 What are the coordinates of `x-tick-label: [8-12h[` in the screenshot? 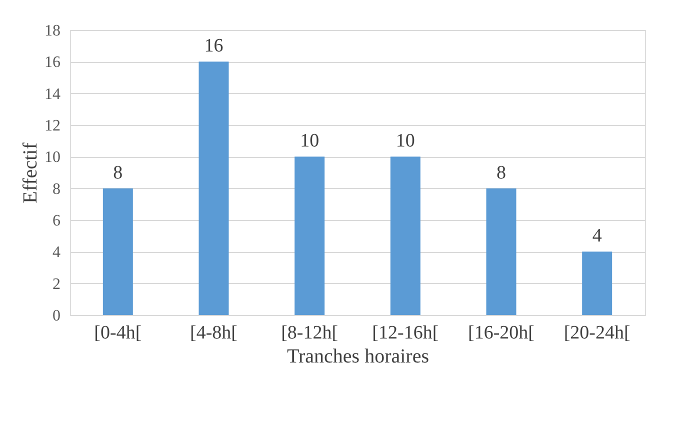 It's located at (309, 333).